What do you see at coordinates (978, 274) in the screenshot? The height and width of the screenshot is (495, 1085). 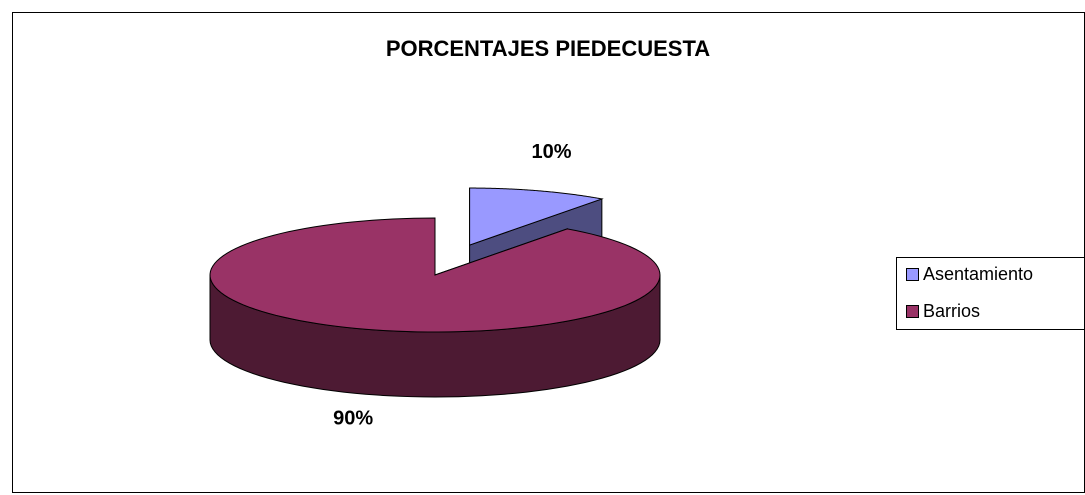 I see `legend-label: Asentamiento` at bounding box center [978, 274].